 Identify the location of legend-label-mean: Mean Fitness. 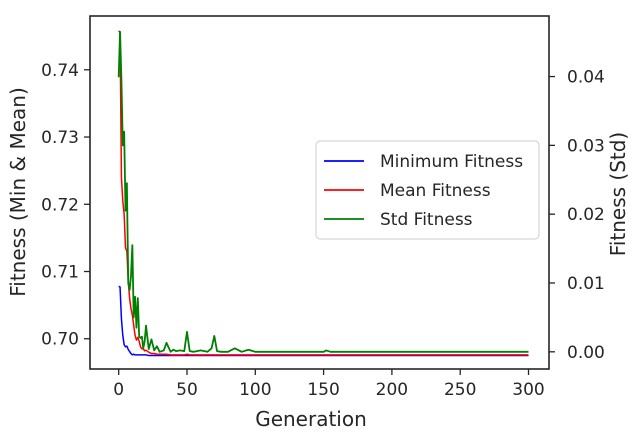
(435, 191).